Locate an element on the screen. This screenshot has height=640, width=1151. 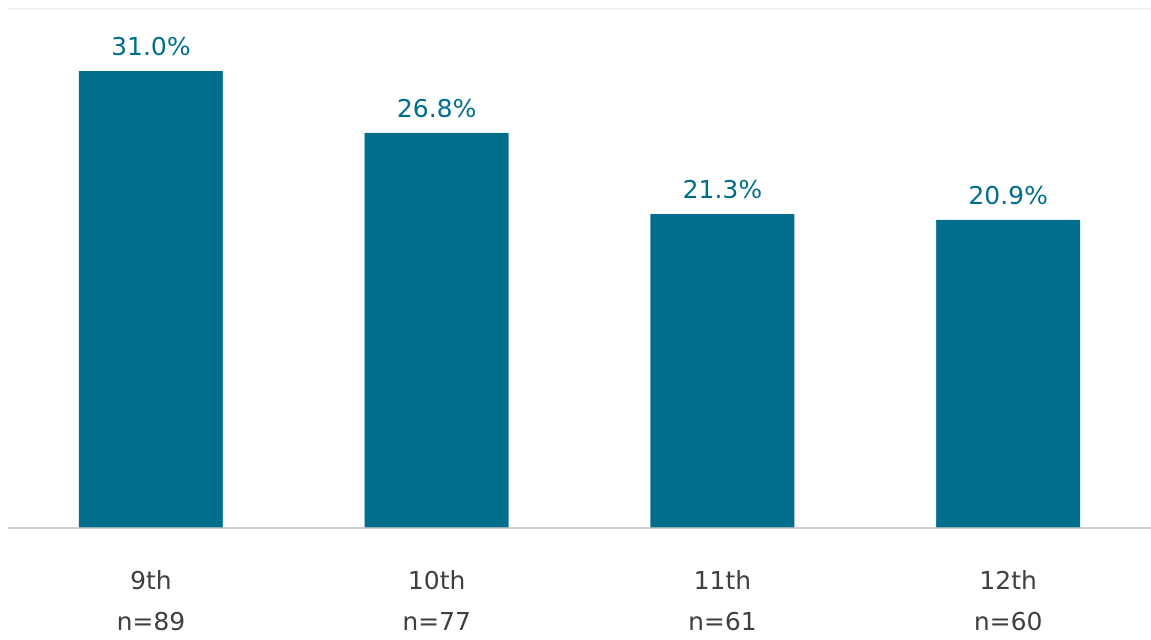
sample-size-label-11th: n=61 is located at coordinates (722, 621).